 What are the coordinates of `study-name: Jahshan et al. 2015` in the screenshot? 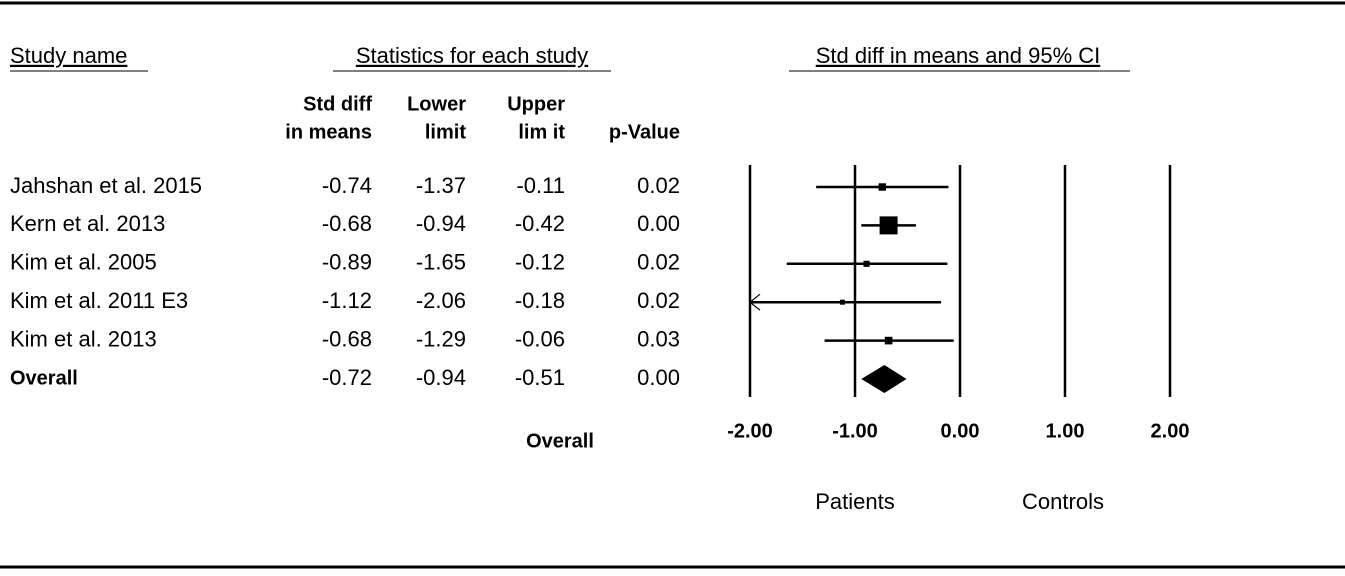 It's located at (106, 185).